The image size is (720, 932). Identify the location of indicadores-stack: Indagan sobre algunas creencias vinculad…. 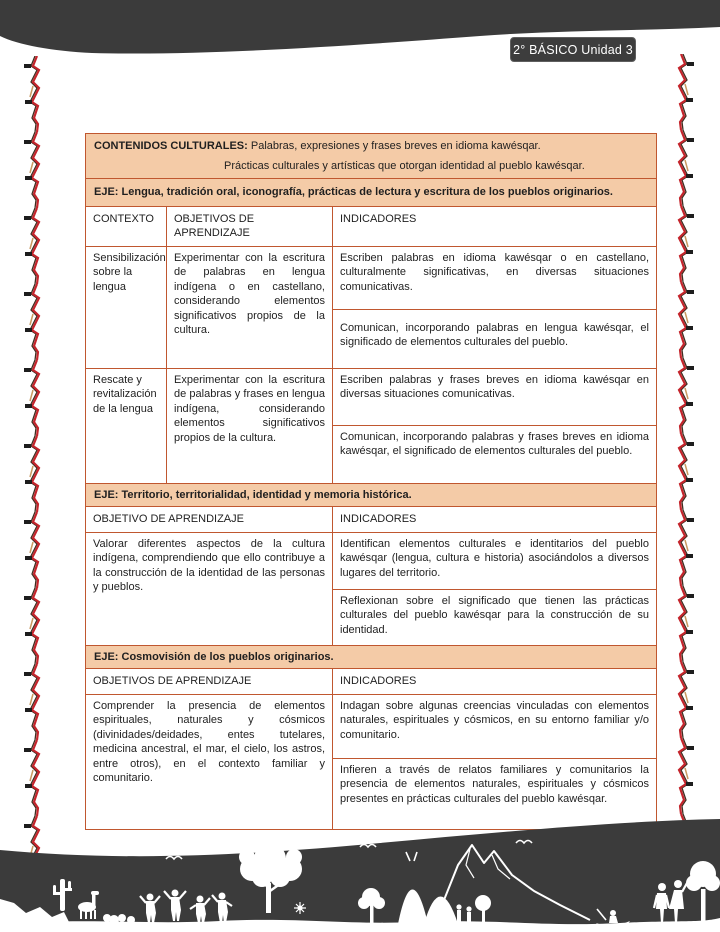
(494, 761).